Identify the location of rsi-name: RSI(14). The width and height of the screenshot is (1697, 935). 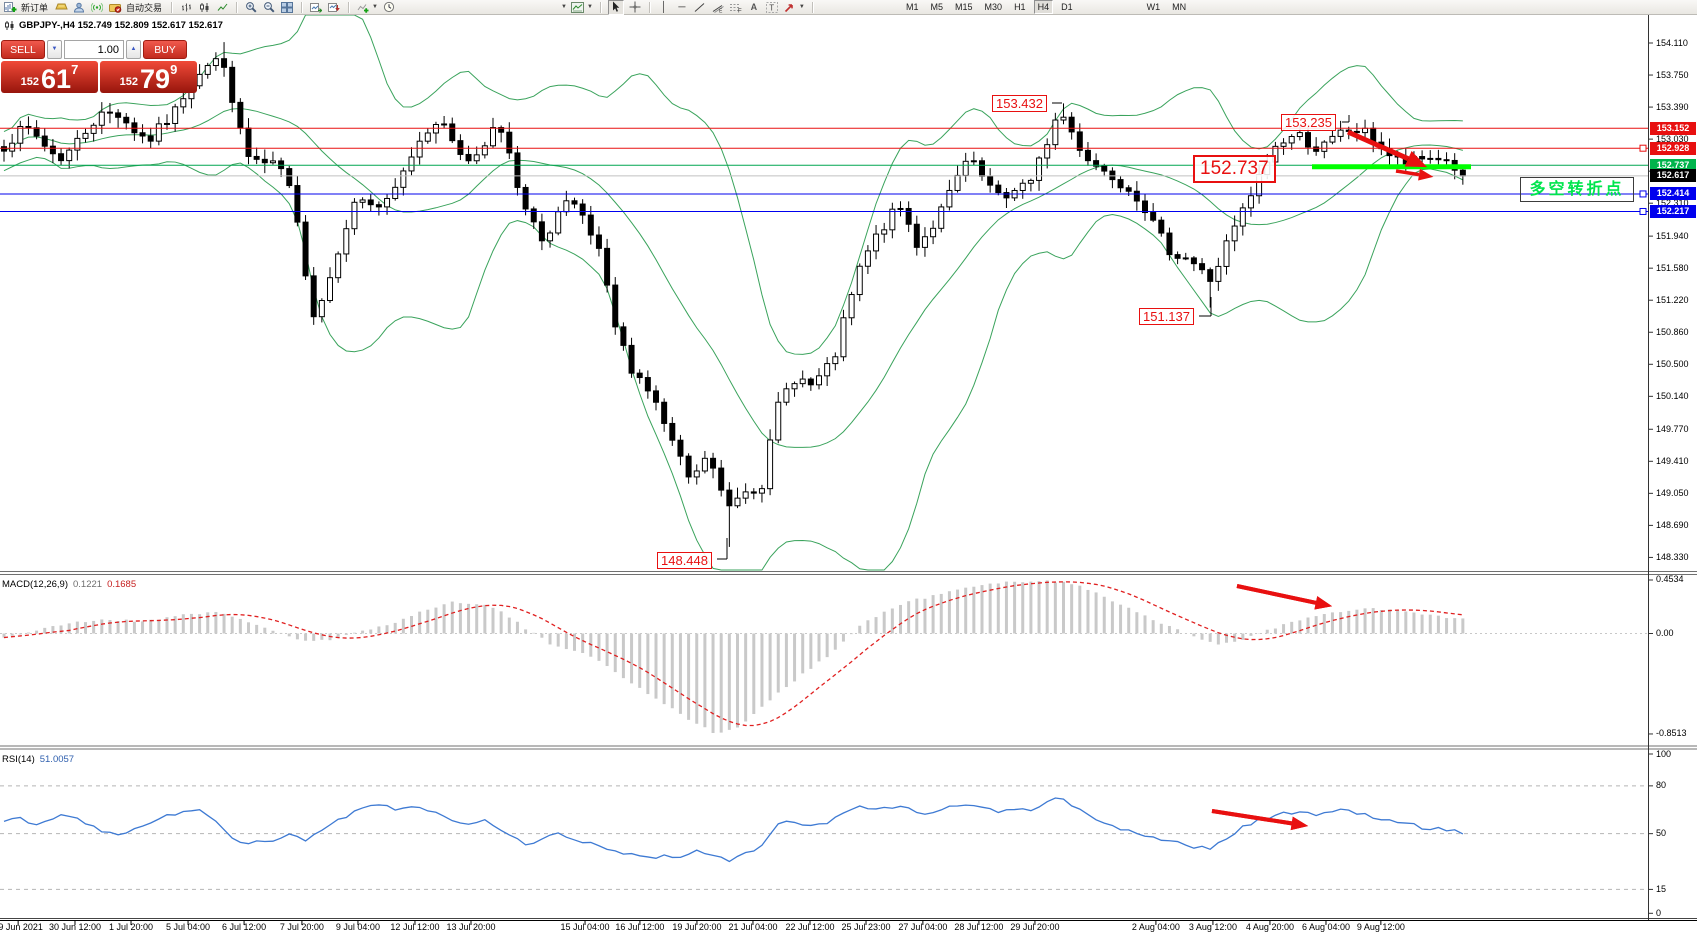
(18, 759).